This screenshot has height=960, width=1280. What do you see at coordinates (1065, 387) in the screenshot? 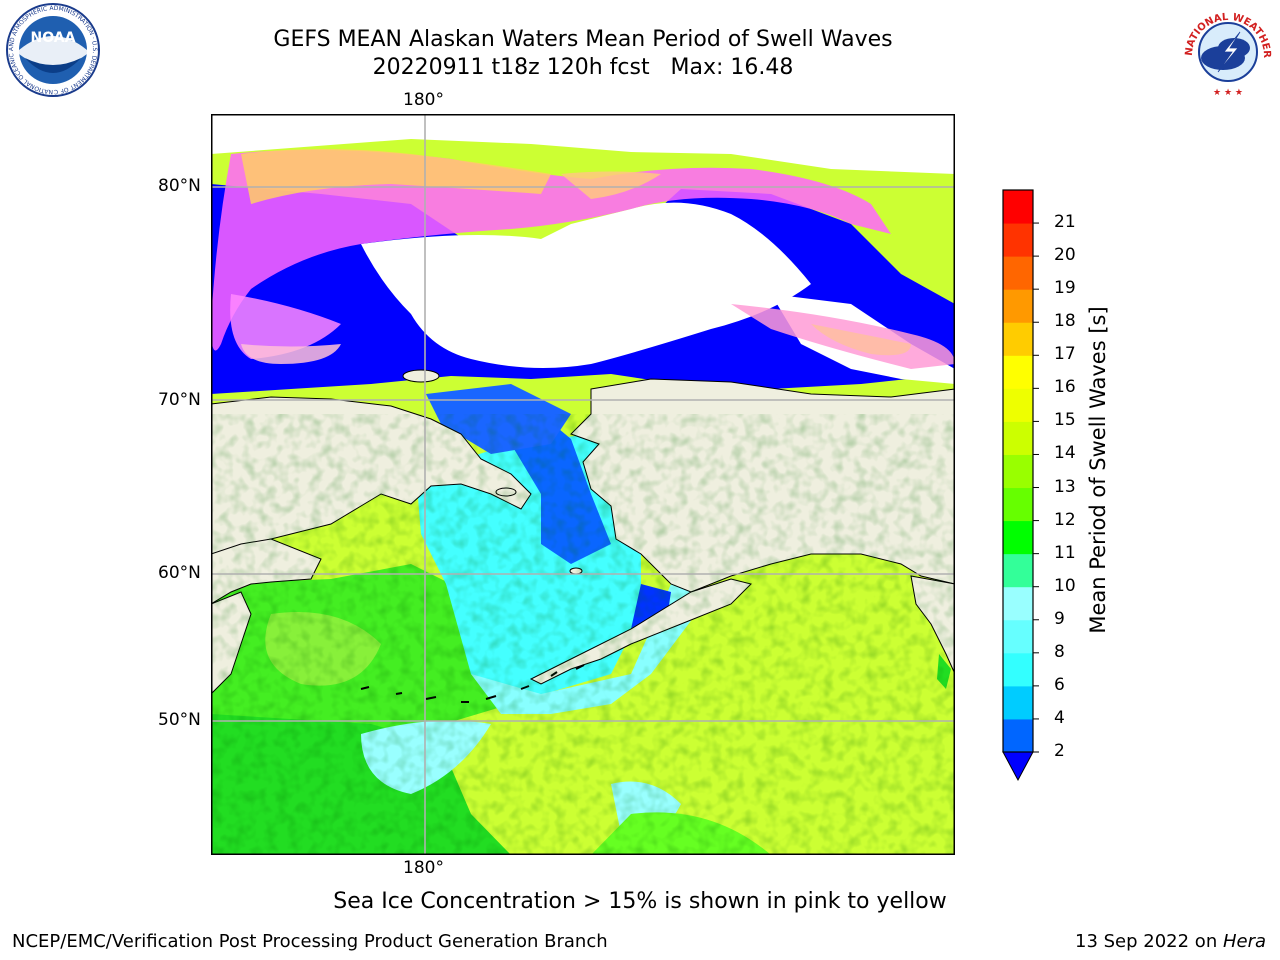
I see `colorbar-tick-label: 16` at bounding box center [1065, 387].